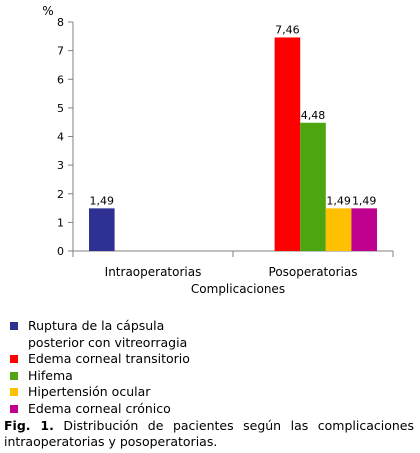 The width and height of the screenshot is (420, 453). Describe the element at coordinates (153, 272) in the screenshot. I see `x-tick-label: Intraoperatorias` at that location.